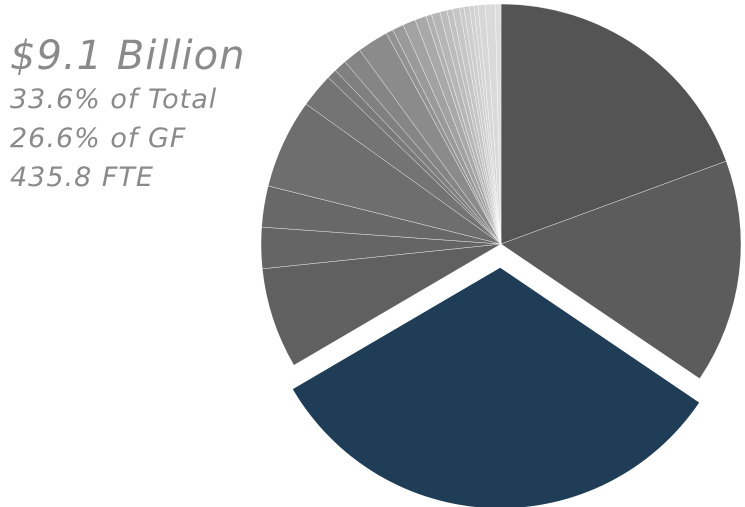 The height and width of the screenshot is (507, 745). I want to click on percent-of-total-label: 33.6% of Total, so click(114, 99).